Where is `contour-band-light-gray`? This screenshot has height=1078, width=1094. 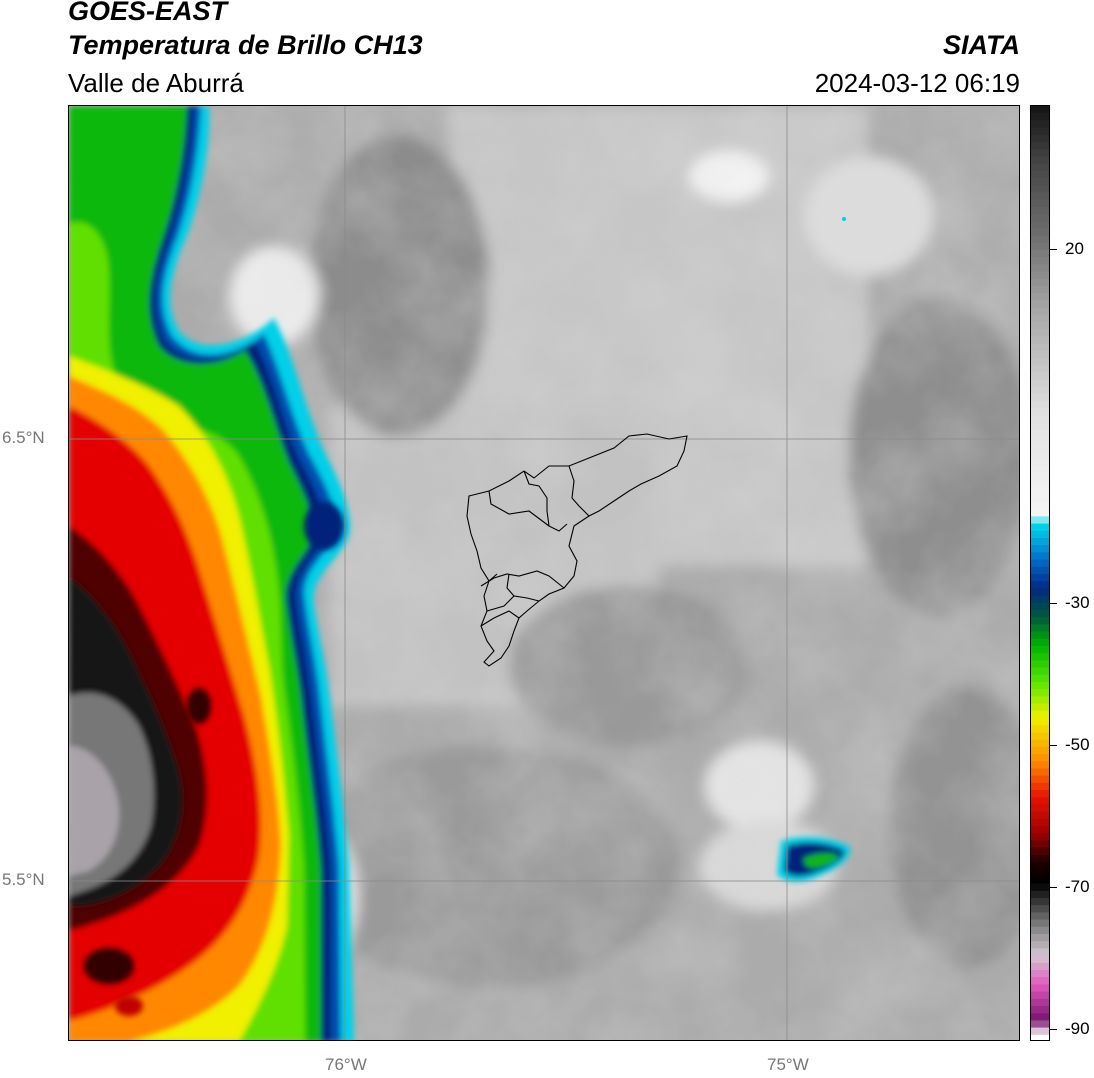 contour-band-light-gray is located at coordinates (94, 811).